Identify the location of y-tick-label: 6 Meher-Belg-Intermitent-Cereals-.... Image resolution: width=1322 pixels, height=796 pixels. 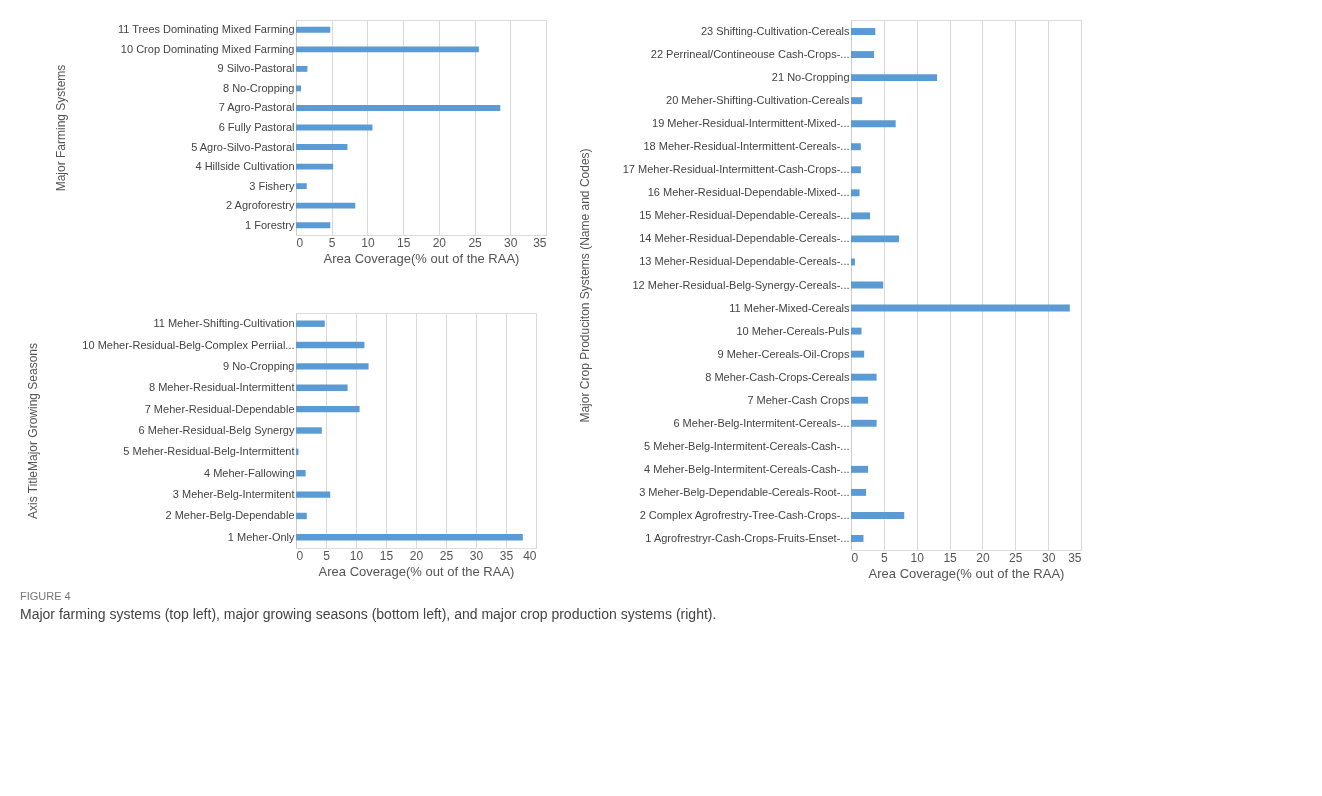
(761, 422).